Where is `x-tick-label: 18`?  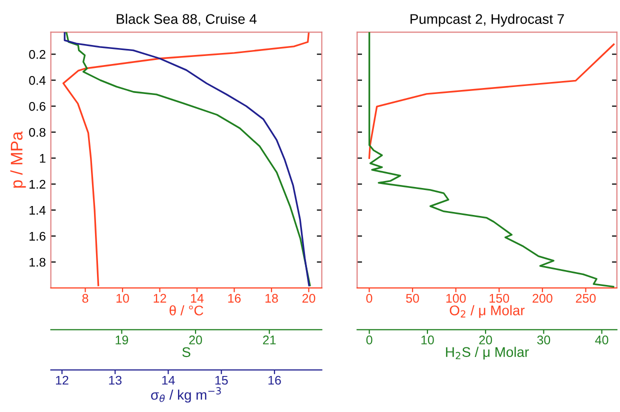 x-tick-label: 18 is located at coordinates (272, 298).